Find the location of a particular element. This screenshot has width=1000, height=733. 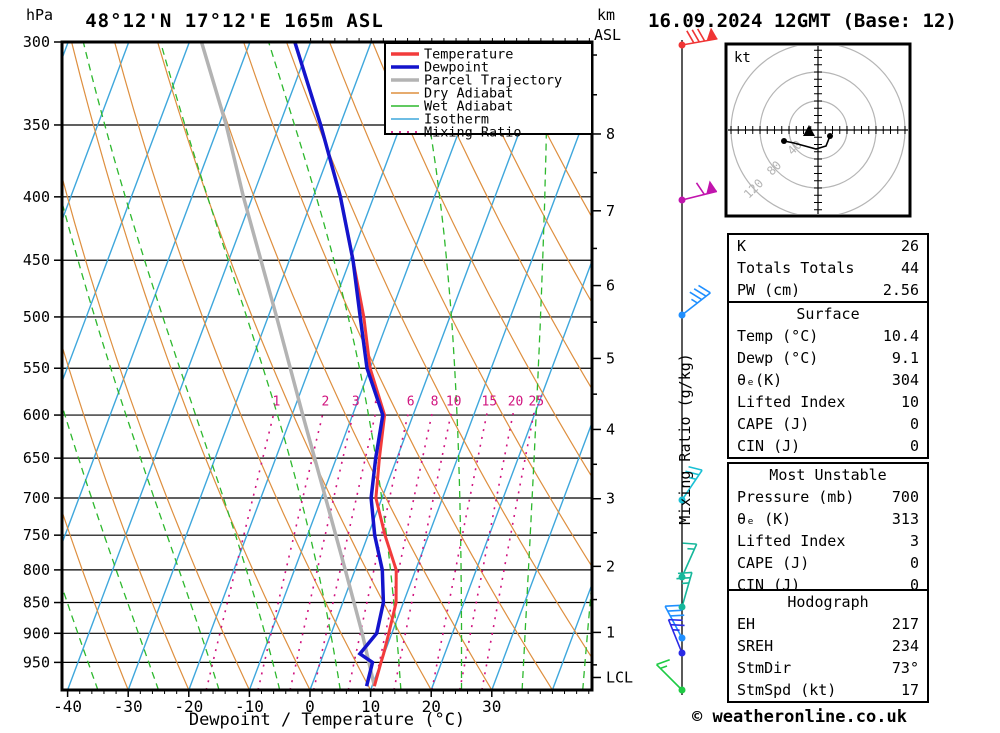

svg-text: 1 is located at coordinates (610, 632).